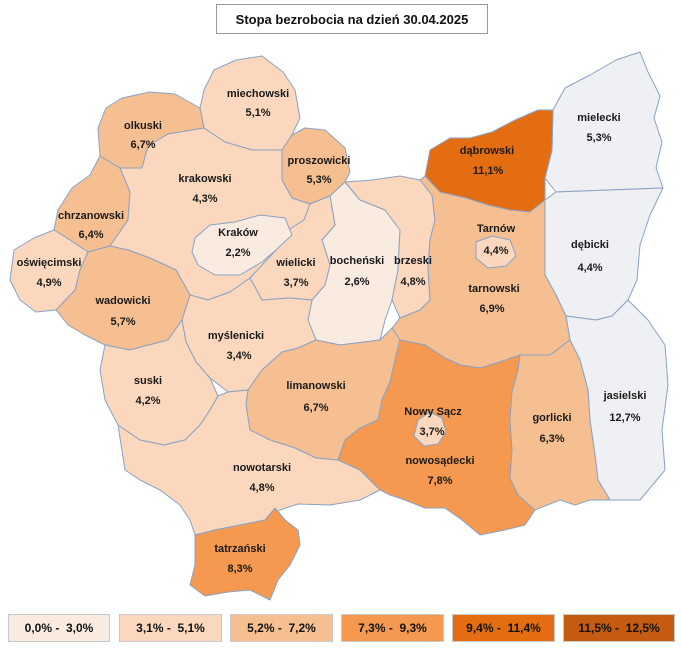 The height and width of the screenshot is (649, 681). What do you see at coordinates (90, 235) in the screenshot?
I see `label-chrzanowski-value: 6,4%` at bounding box center [90, 235].